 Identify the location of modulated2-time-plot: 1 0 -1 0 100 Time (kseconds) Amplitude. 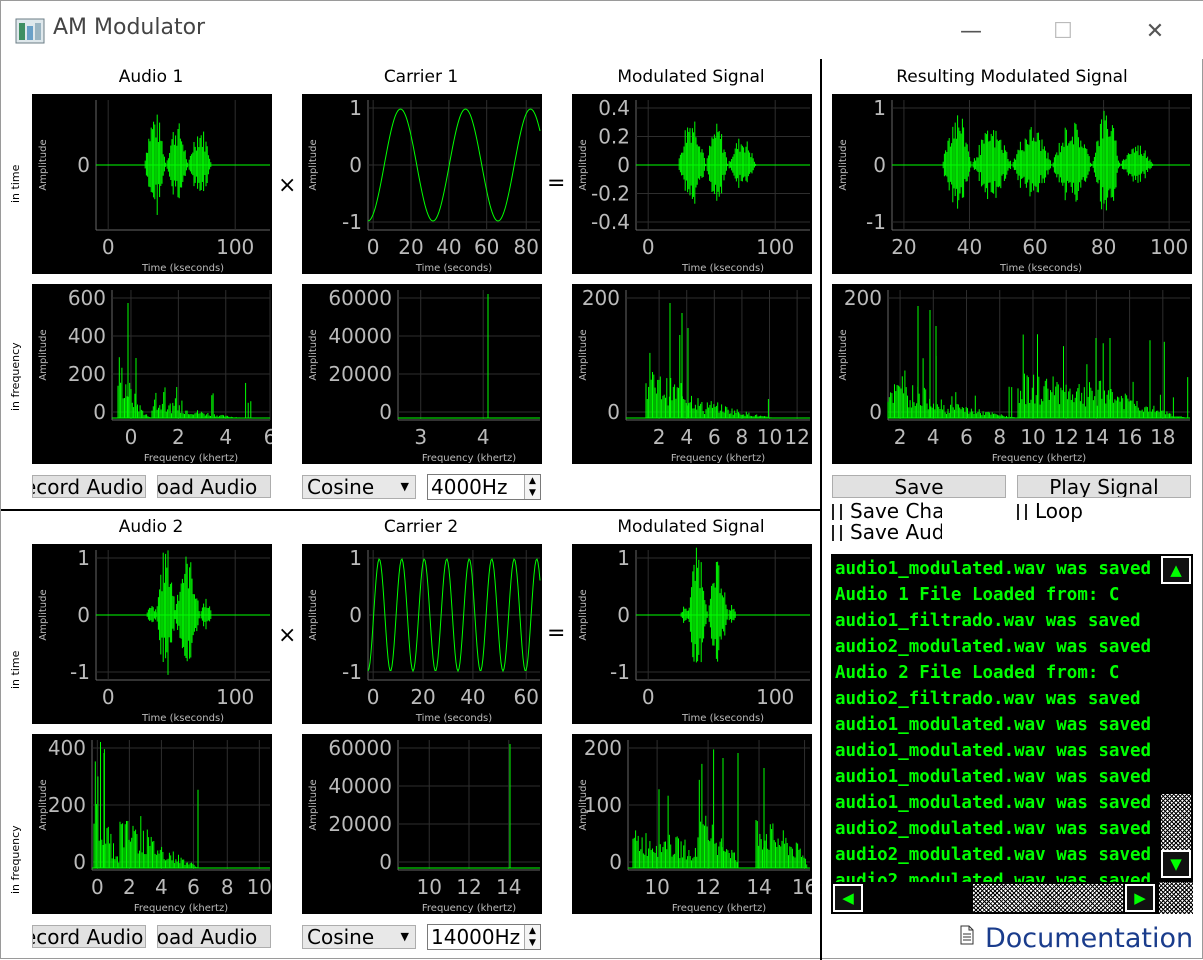
(692, 634).